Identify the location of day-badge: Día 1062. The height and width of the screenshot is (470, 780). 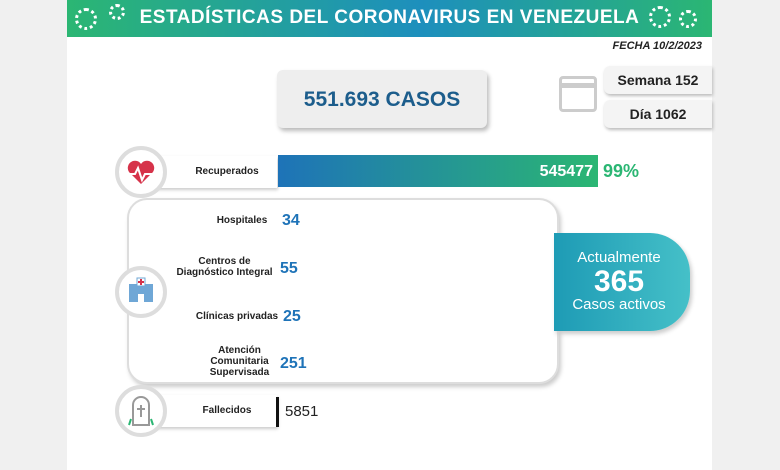
(658, 114).